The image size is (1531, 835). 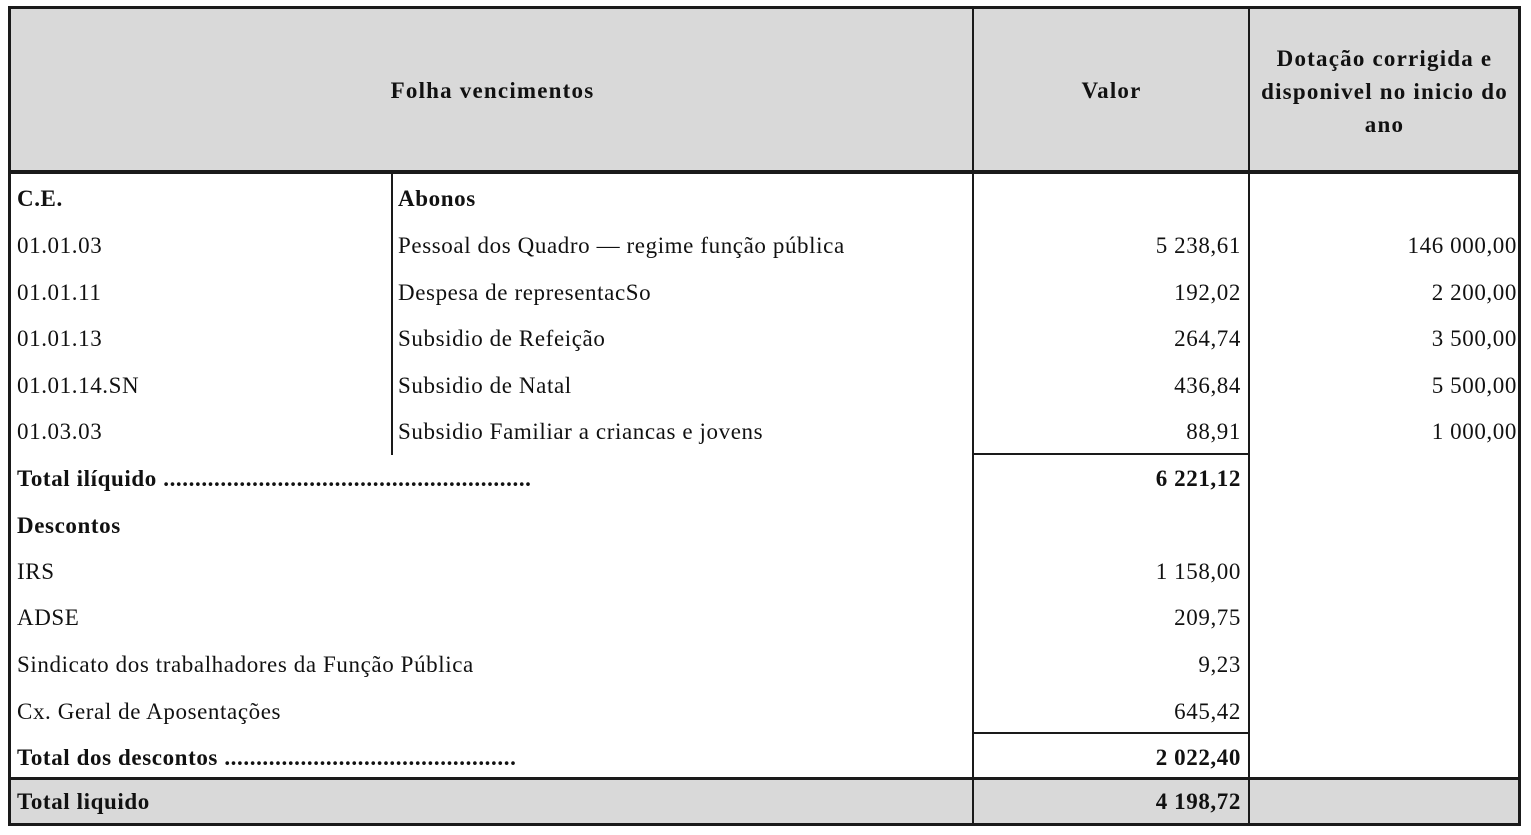 What do you see at coordinates (149, 711) in the screenshot?
I see `table-row-desc: Cx. Geral de Aposentações` at bounding box center [149, 711].